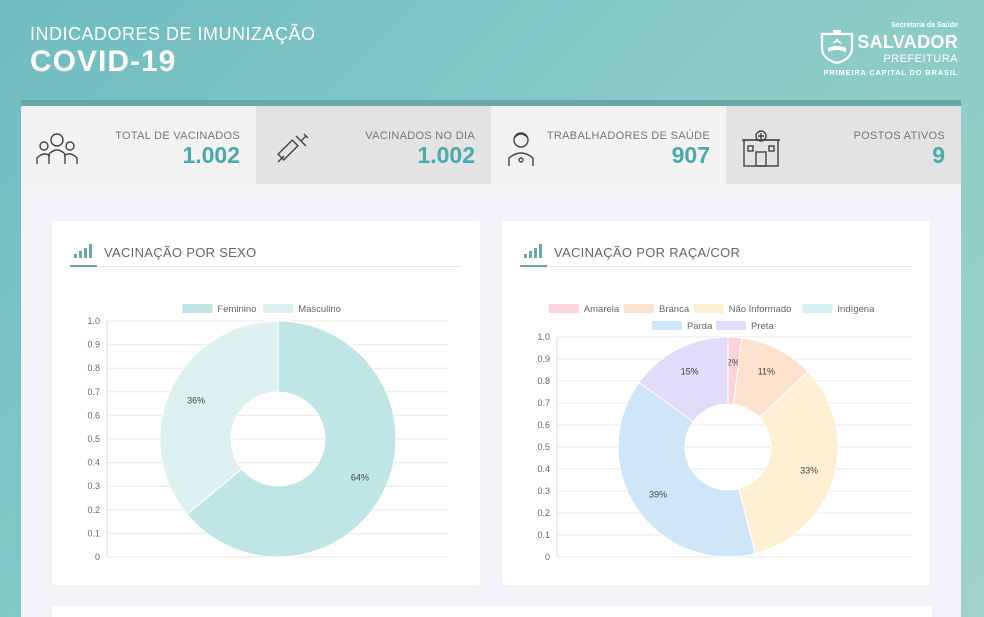 The image size is (984, 617). Describe the element at coordinates (360, 478) in the screenshot. I see `data-label-0: 64%` at that location.